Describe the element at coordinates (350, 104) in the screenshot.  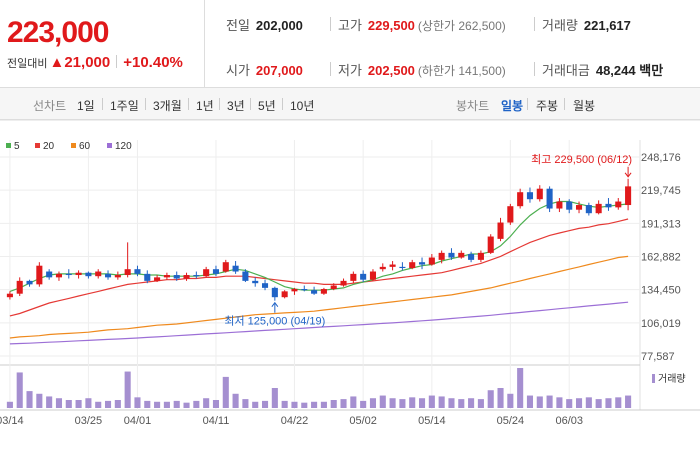
I see `period-selector: 선차트 1일 1주일 3개월 1년 3년 5년 10년 봉차트 일봉 주봉 월봉` at that location.